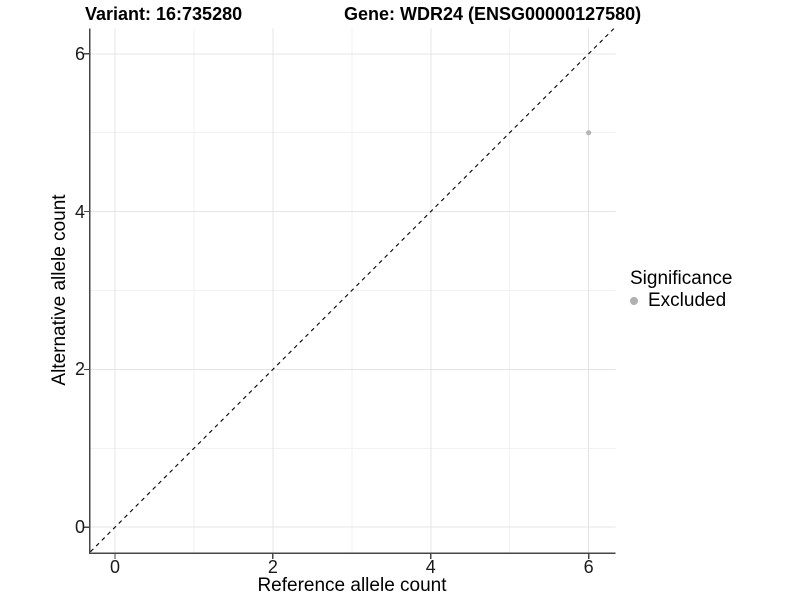 The width and height of the screenshot is (800, 600). I want to click on data-point, so click(589, 133).